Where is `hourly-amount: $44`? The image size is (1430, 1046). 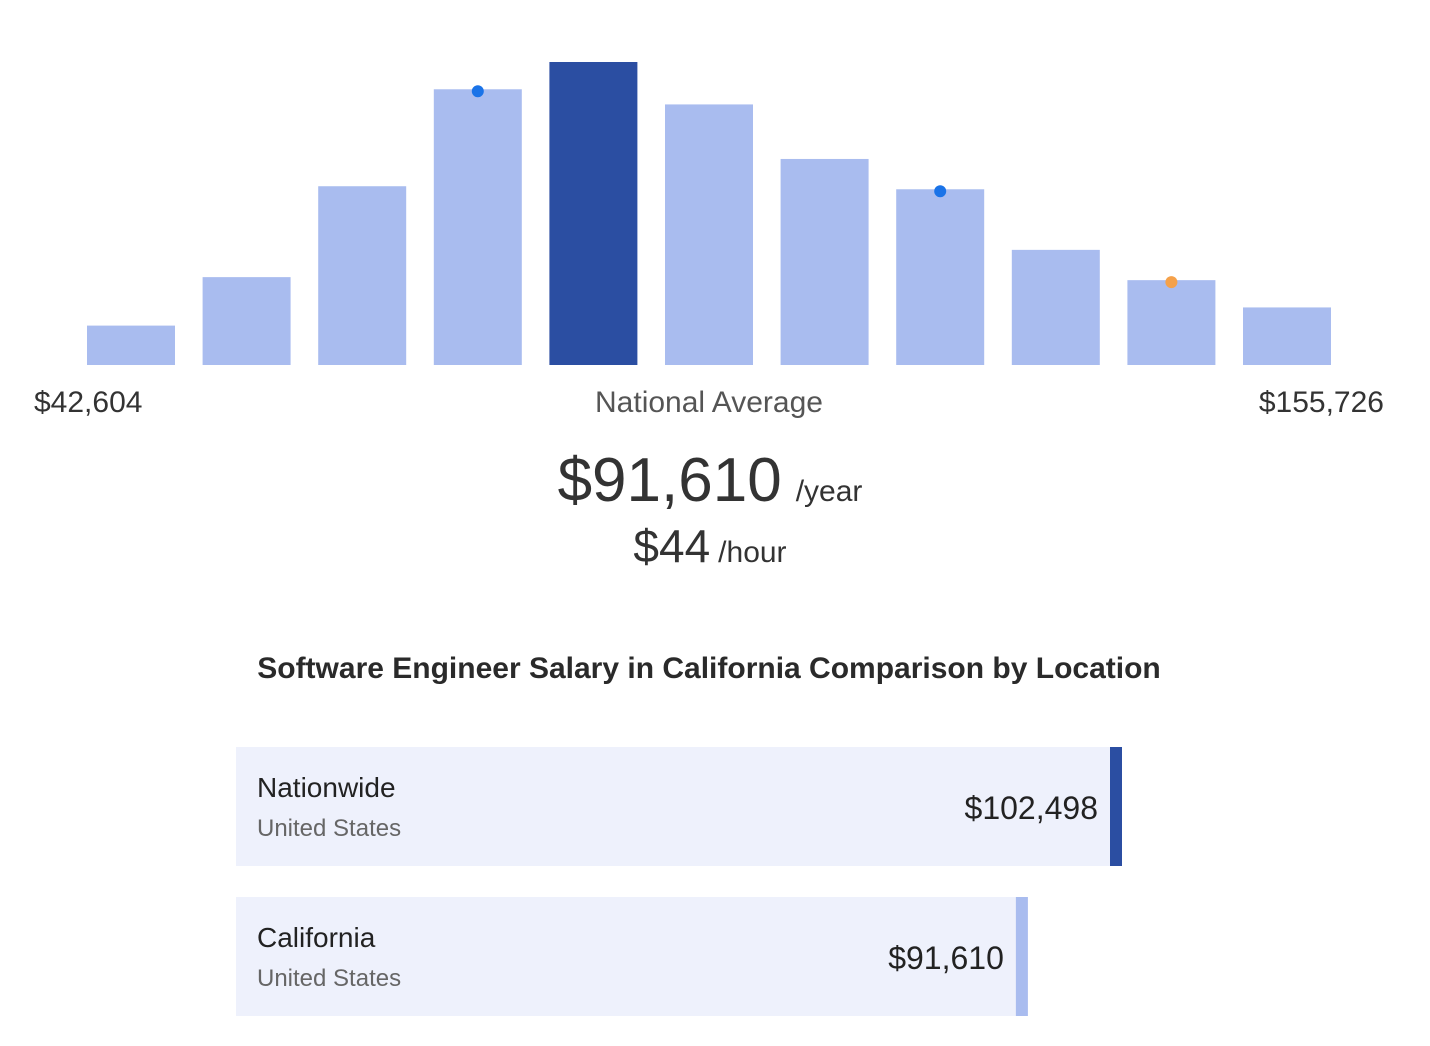
hourly-amount: $44 is located at coordinates (671, 546).